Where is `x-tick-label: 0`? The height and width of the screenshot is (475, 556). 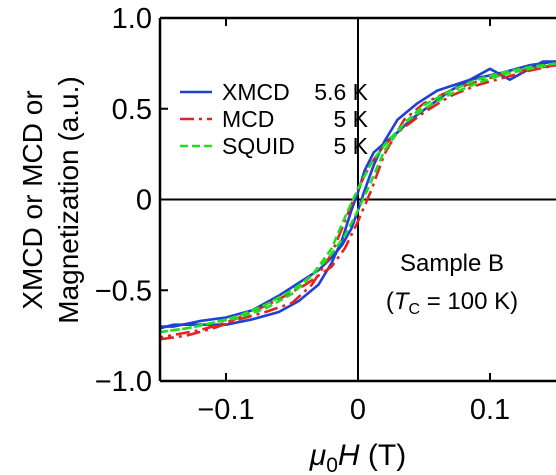 x-tick-label: 0 is located at coordinates (358, 410).